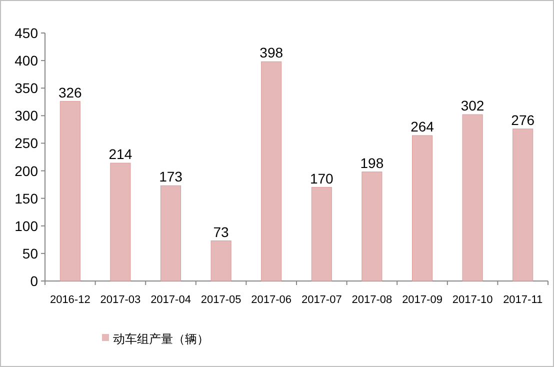 The image size is (554, 367). I want to click on y-tick-label: 0, so click(34, 281).